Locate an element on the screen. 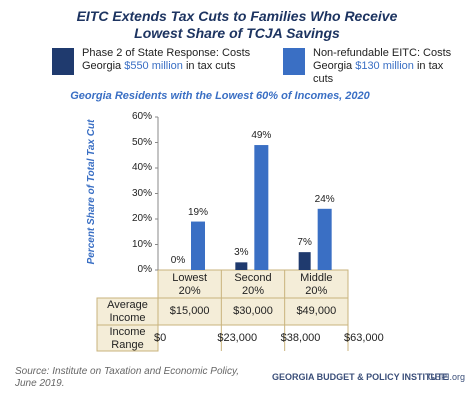 This screenshot has width=474, height=403. table-cell: $49,000 is located at coordinates (316, 311).